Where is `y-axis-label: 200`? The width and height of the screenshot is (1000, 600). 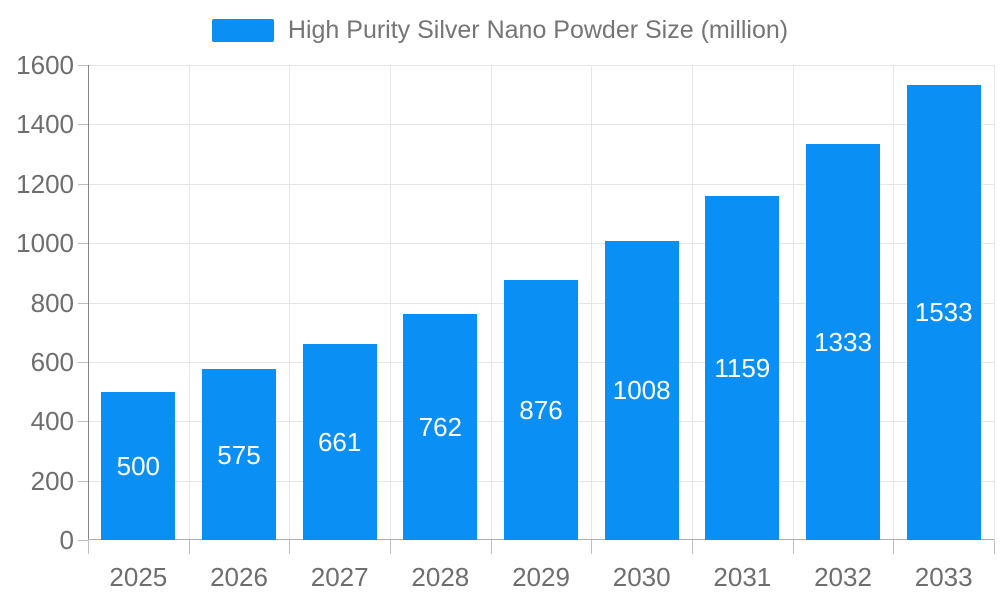 y-axis-label: 200 is located at coordinates (52, 480).